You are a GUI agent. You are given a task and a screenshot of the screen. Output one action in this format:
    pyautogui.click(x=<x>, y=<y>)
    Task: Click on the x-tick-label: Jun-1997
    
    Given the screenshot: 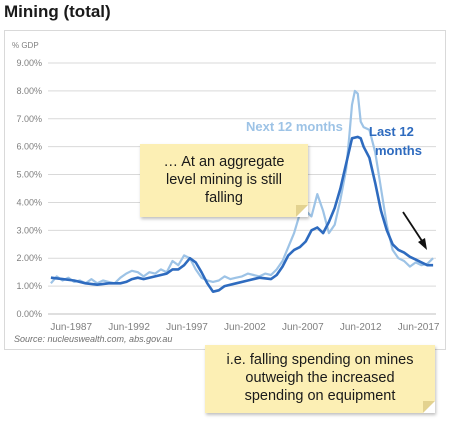 What is the action you would take?
    pyautogui.click(x=187, y=327)
    